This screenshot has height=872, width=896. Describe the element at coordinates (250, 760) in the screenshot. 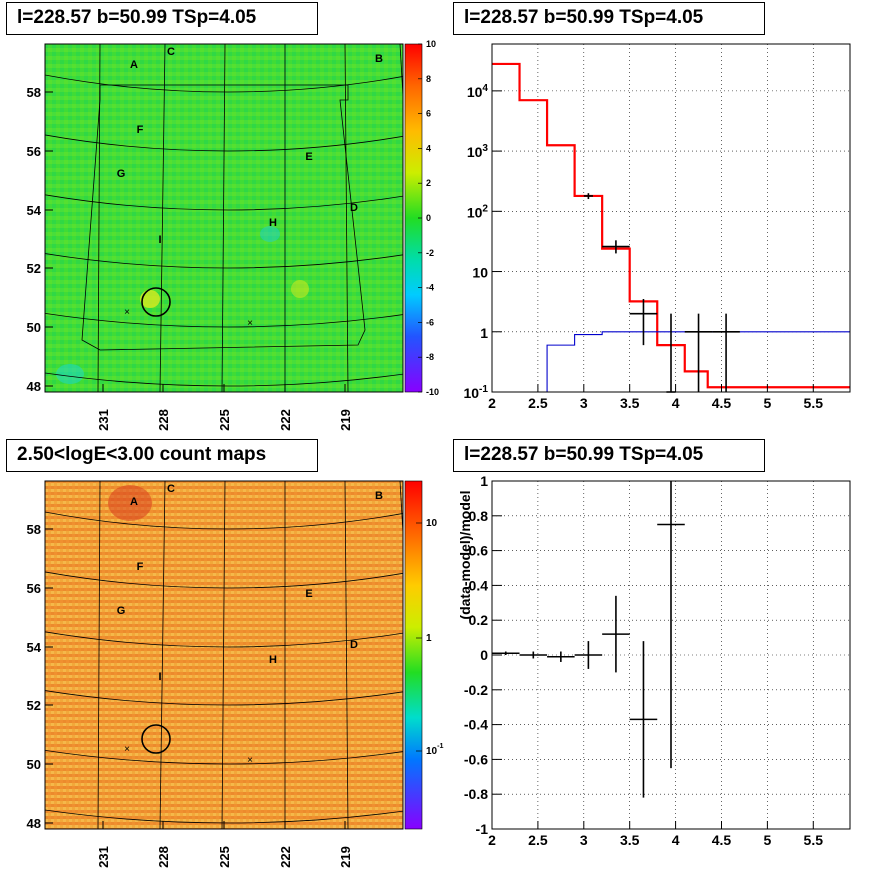

I see `cross-marker: ×` at that location.